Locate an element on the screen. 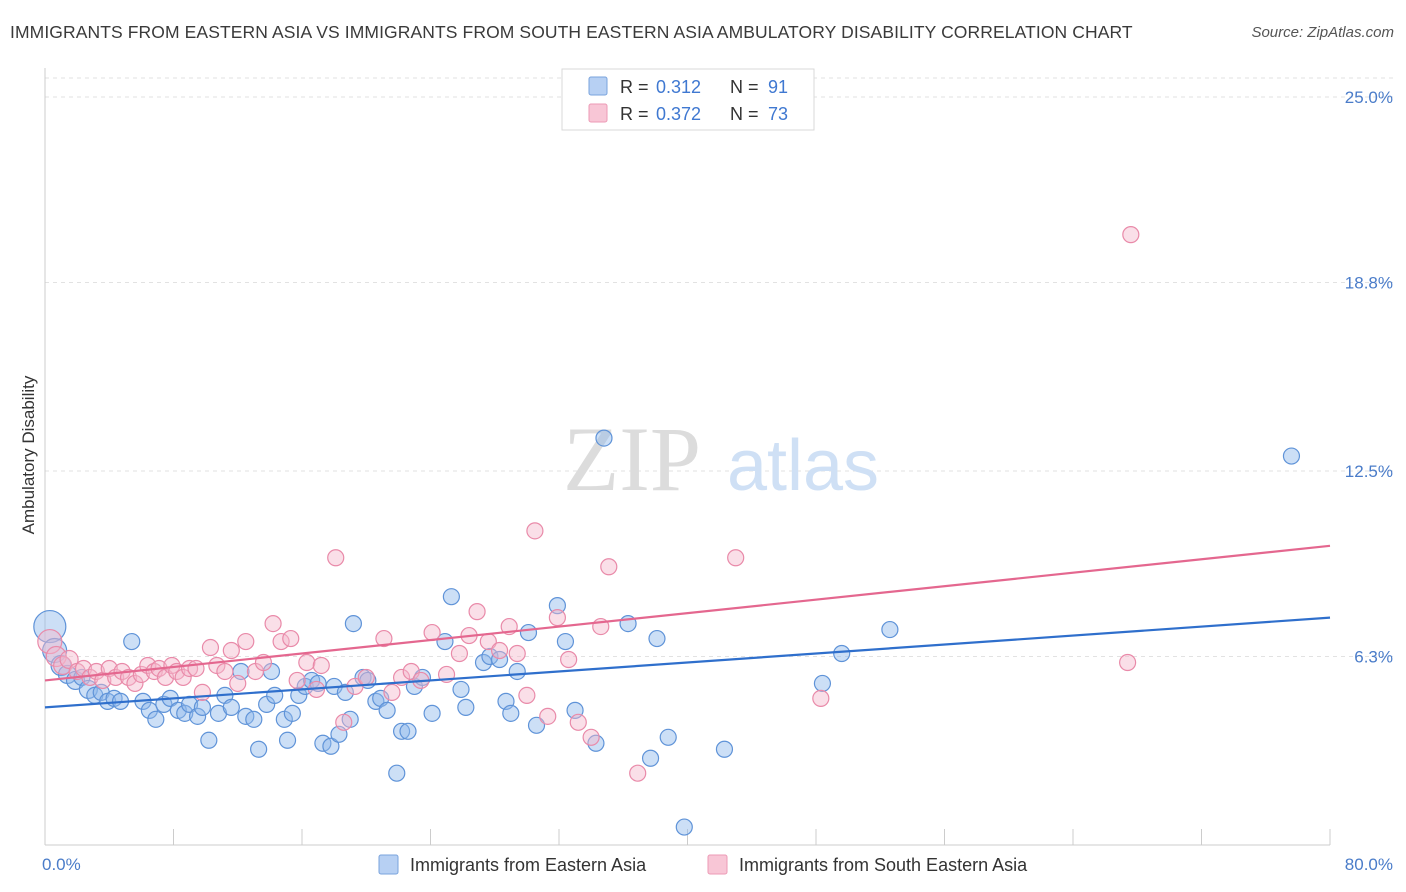 Image resolution: width=1406 pixels, height=892 pixels. y-axis-label: Ambulatory Disability is located at coordinates (28, 454).